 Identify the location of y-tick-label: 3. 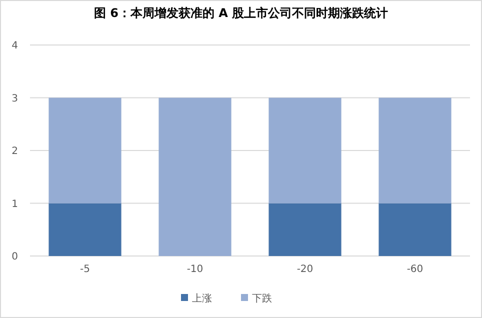
(15, 98).